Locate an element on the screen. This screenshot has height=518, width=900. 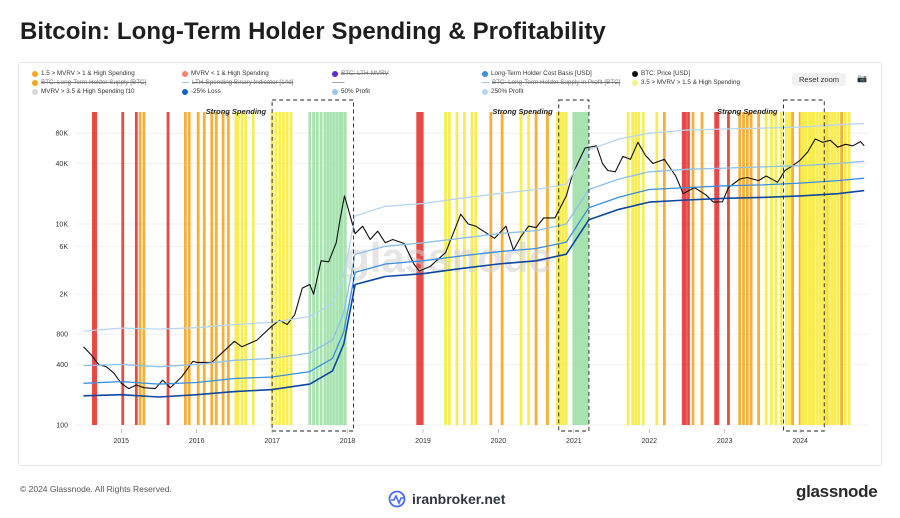
legend-item: BTC: LTH-MVRV is located at coordinates (360, 73).